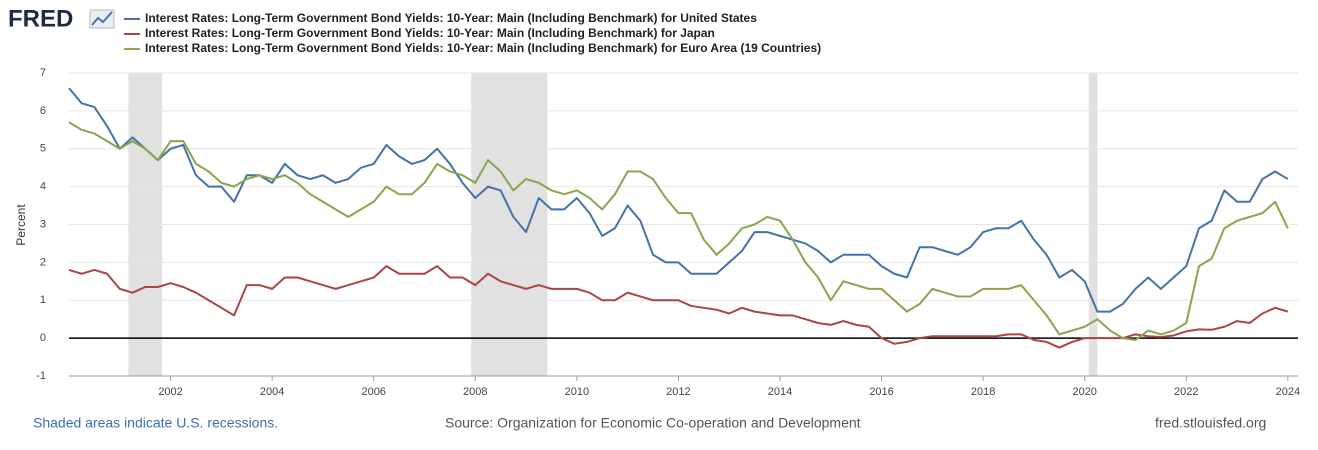 This screenshot has height=450, width=1318. Describe the element at coordinates (43, 149) in the screenshot. I see `y-tick-label: 5` at that location.